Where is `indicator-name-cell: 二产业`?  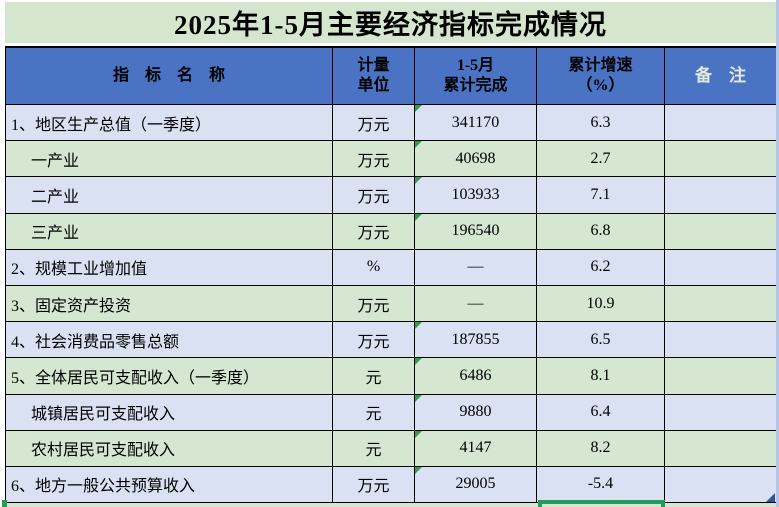 indicator-name-cell: 二产业 is located at coordinates (169, 195).